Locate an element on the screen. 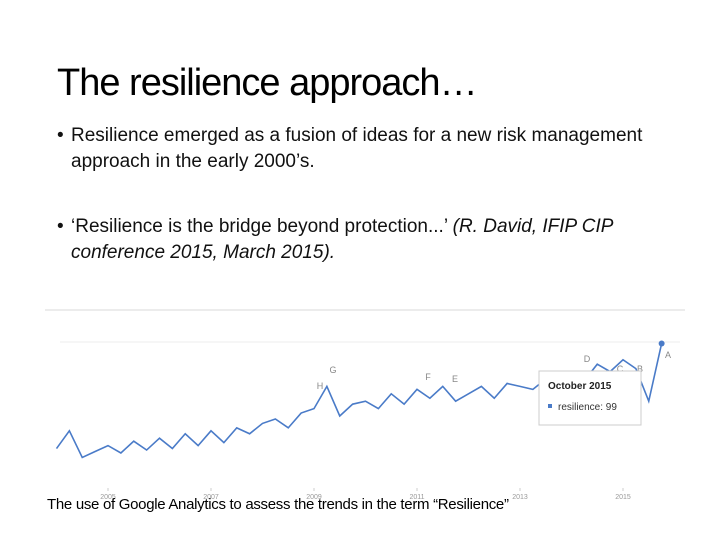 This screenshot has height=540, width=720. tooltip: October 2015 resilience: 99 is located at coordinates (590, 398).